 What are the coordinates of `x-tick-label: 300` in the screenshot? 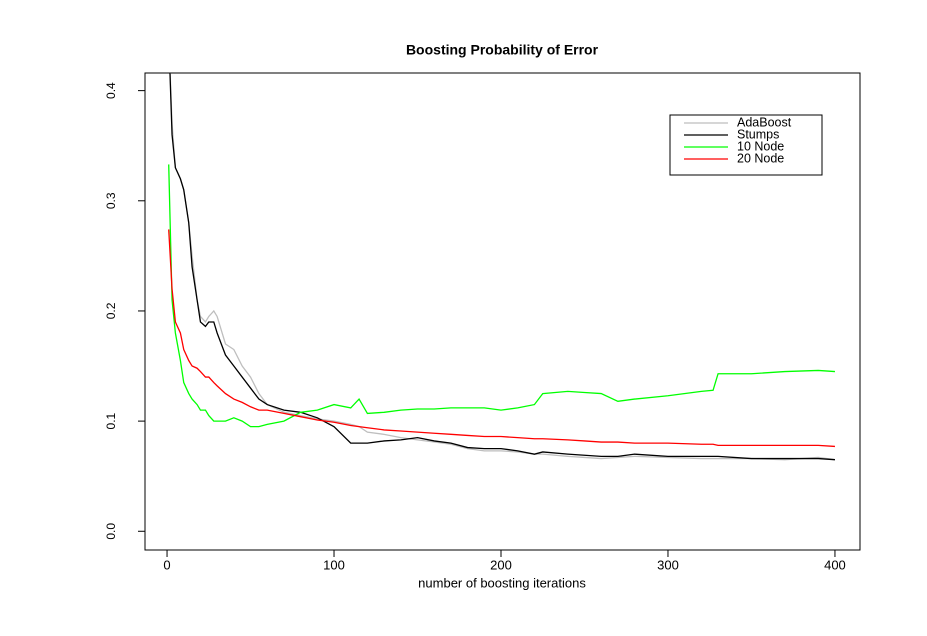 It's located at (668, 564).